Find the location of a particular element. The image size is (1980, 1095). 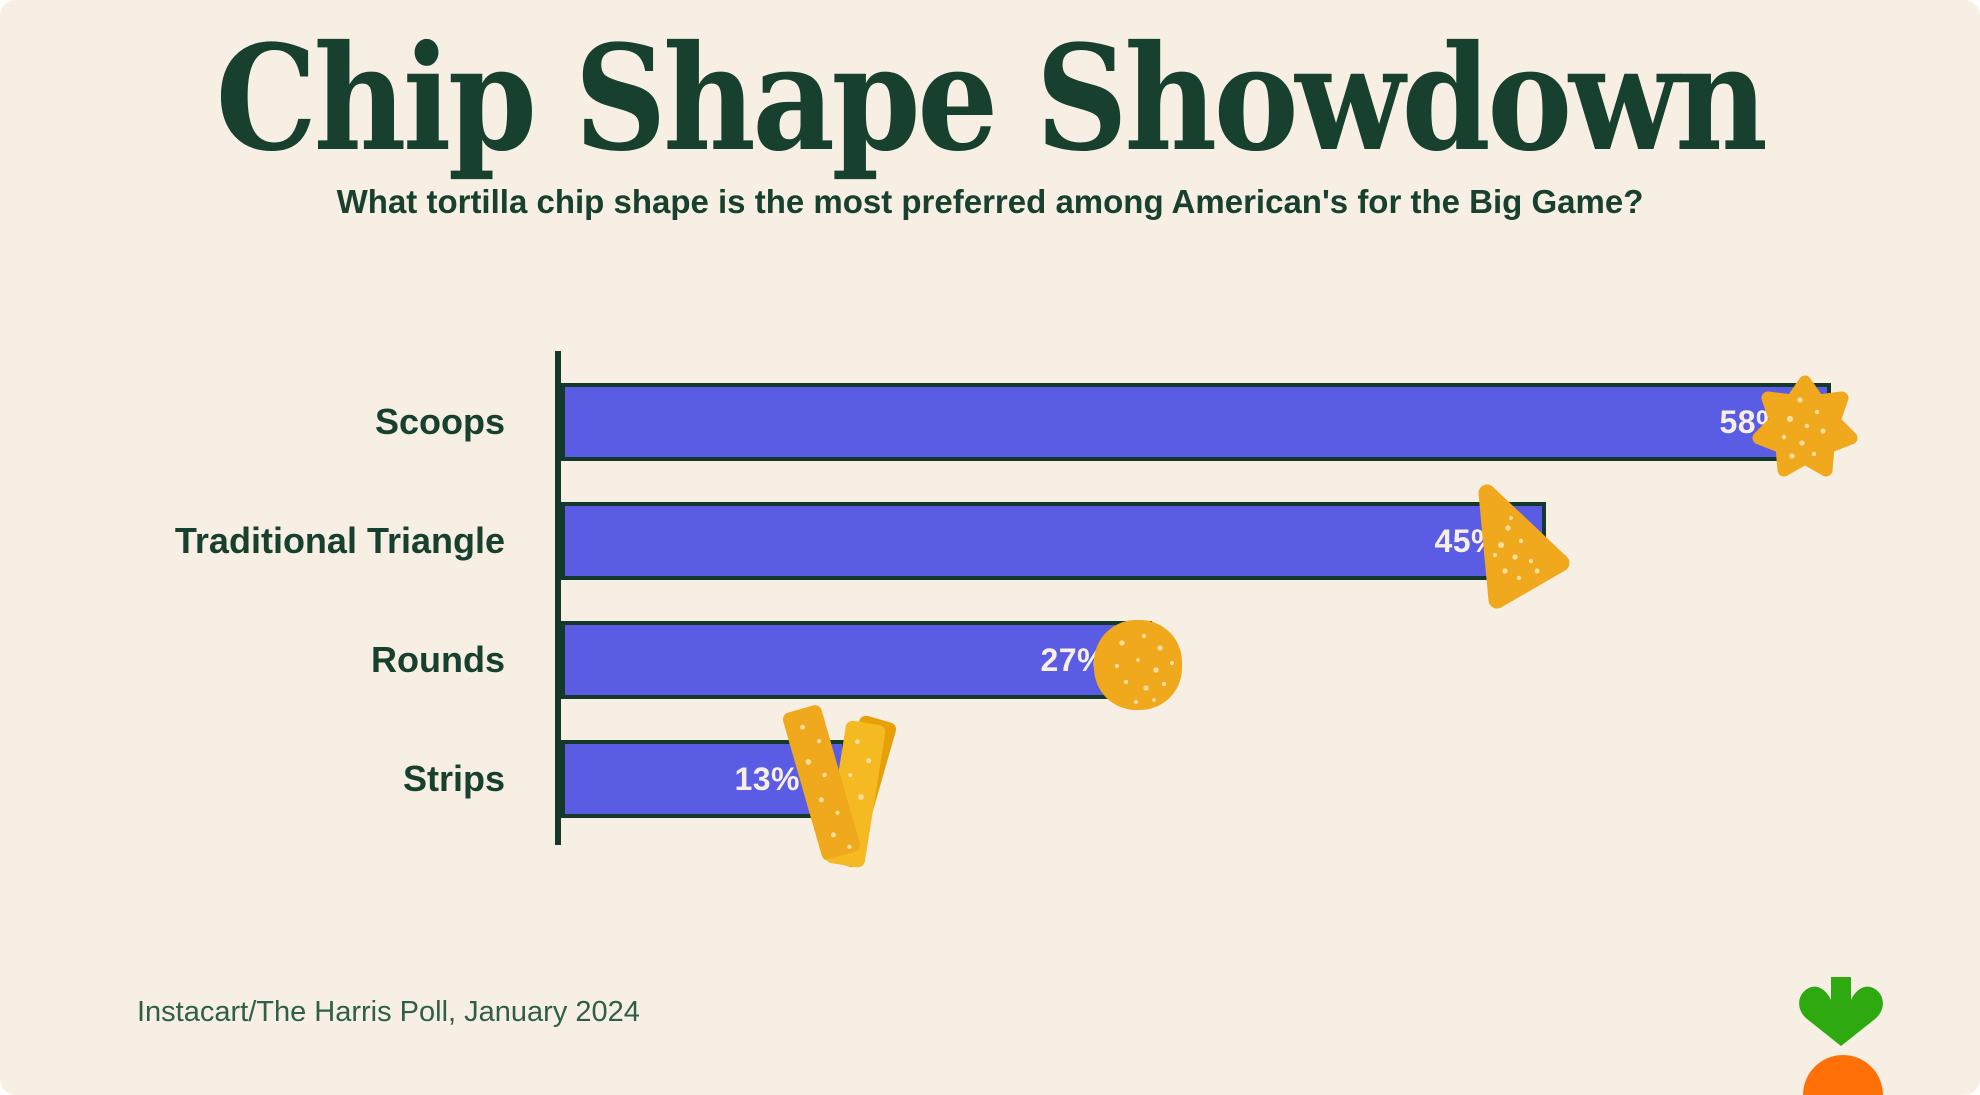

strips-chip-icon is located at coordinates (839, 786).